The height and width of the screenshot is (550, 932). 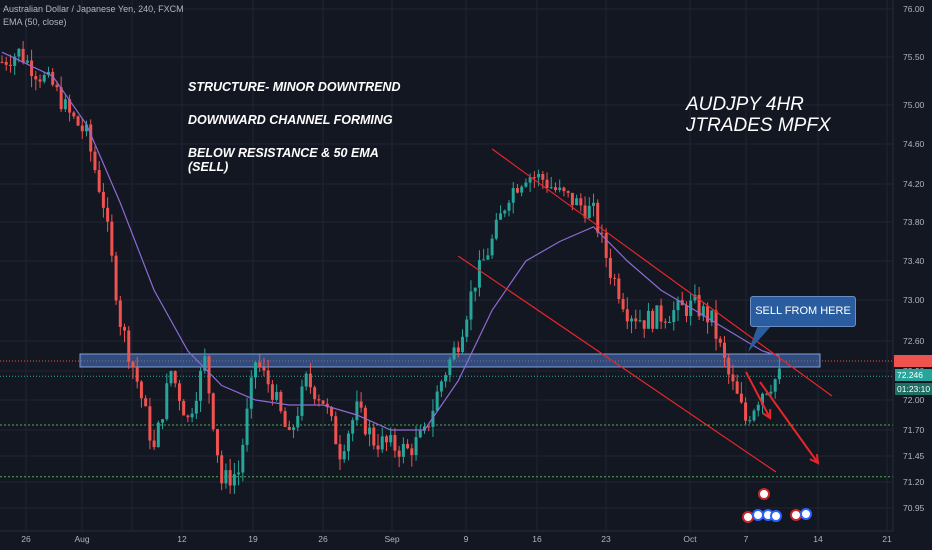 What do you see at coordinates (766, 414) in the screenshot?
I see `forecast-arrow-1-head` at bounding box center [766, 414].